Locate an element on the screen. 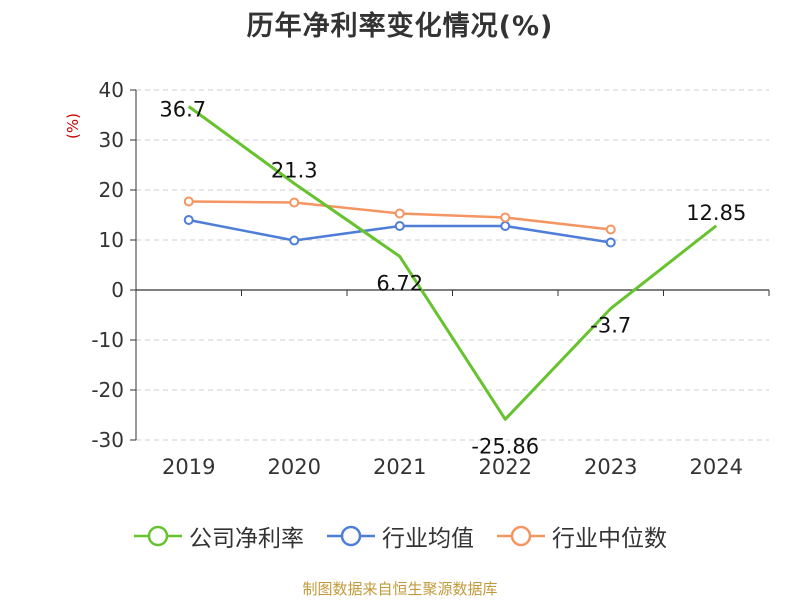  data-label: 21.3 is located at coordinates (294, 171).